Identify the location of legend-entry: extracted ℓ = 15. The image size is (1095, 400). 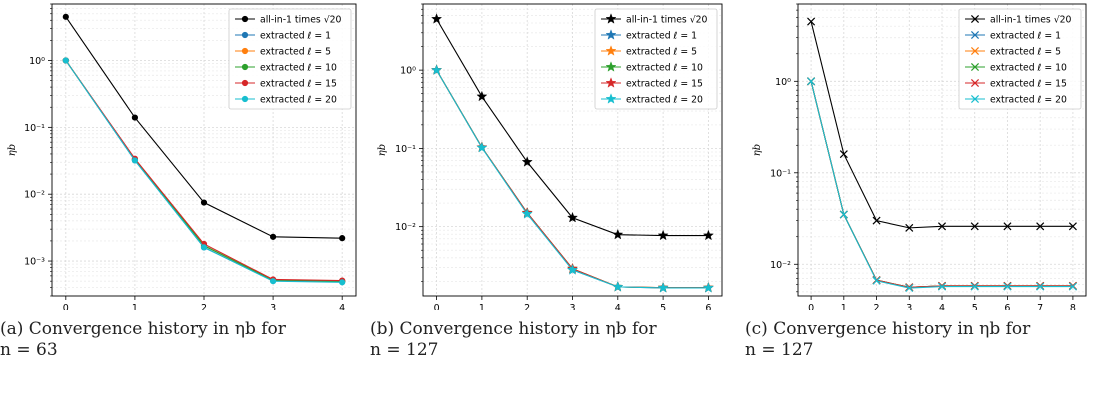
(298, 83).